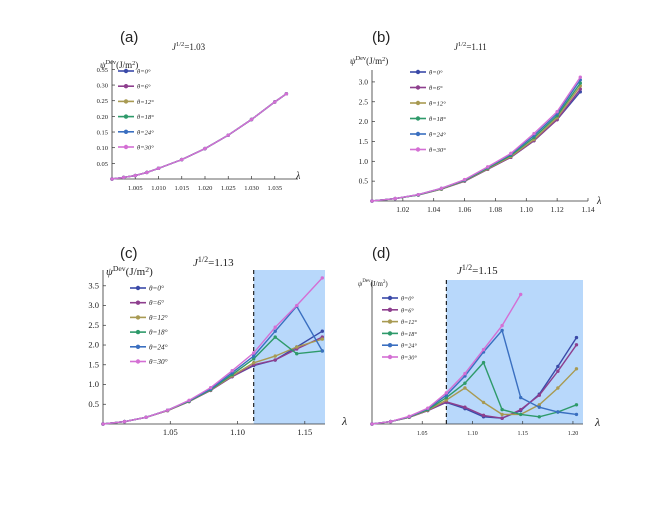  Describe the element at coordinates (477, 270) in the screenshot. I see `panel-title: J1/2=1.15` at that location.